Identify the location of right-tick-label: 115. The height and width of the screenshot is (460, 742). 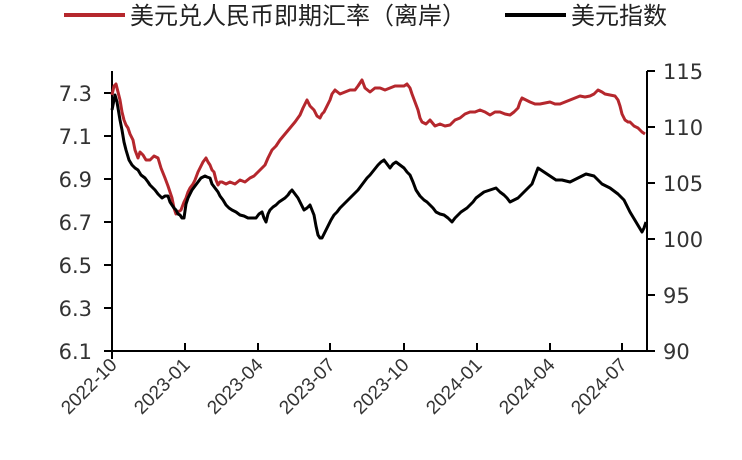
(683, 72).